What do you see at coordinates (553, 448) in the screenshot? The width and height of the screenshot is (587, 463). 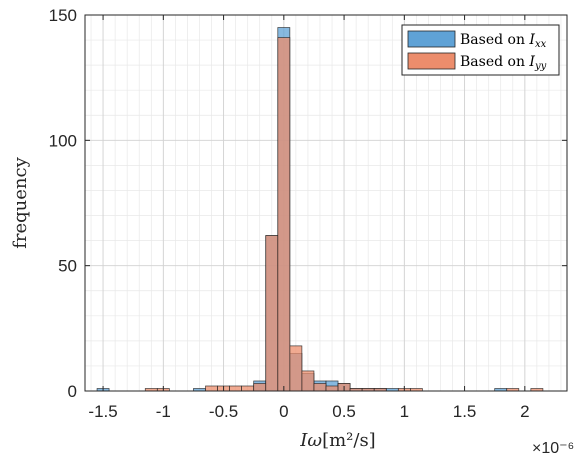 I see `x-axis-multiplier: ×10⁻⁶` at bounding box center [553, 448].